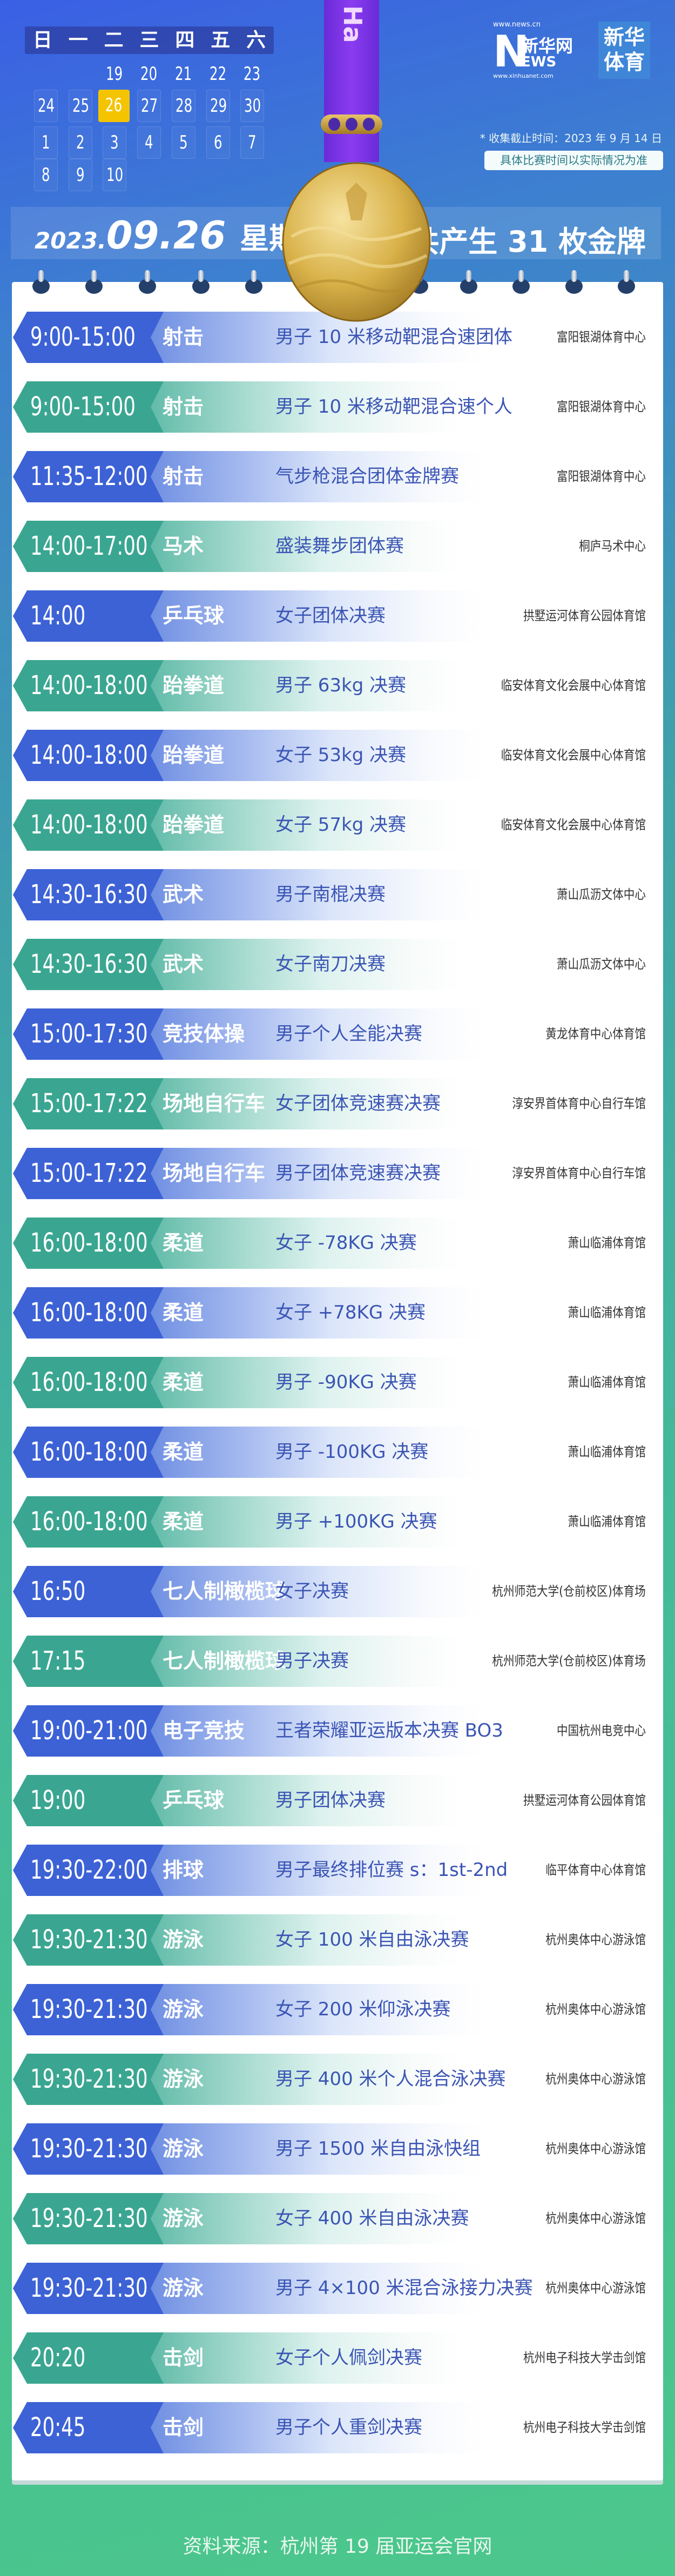 The width and height of the screenshot is (675, 2576). I want to click on calendar-day: 27, so click(149, 106).